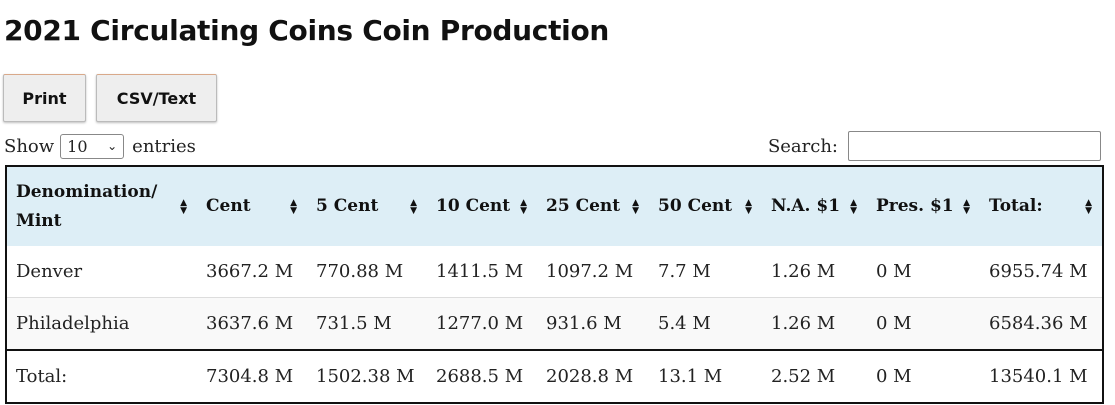  Describe the element at coordinates (480, 323) in the screenshot. I see `value-cell: 1277.0 M` at that location.